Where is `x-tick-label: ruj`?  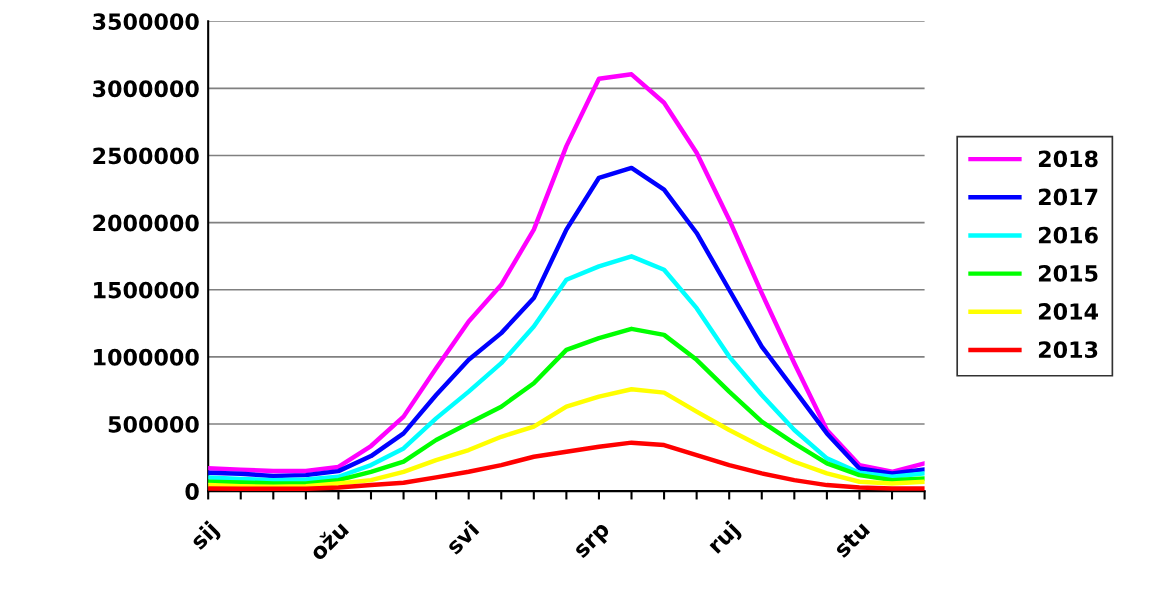 x-tick-label: ruj is located at coordinates (725, 539).